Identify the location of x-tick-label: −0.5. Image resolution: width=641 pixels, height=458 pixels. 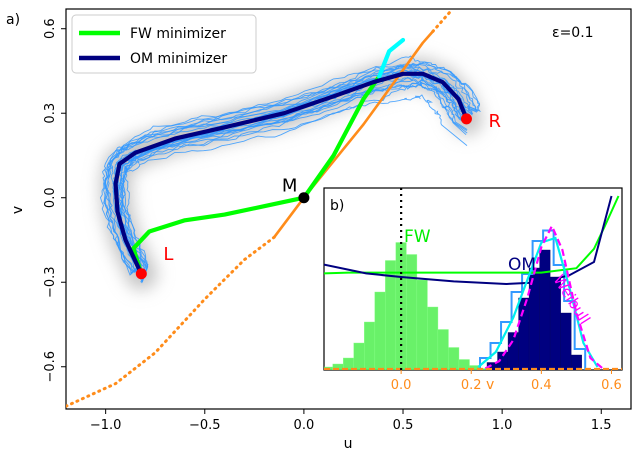
(205, 425).